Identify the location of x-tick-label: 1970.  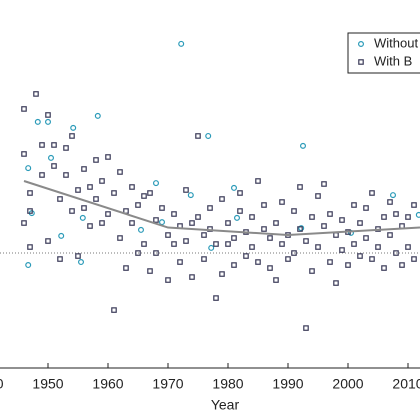
(167, 384).